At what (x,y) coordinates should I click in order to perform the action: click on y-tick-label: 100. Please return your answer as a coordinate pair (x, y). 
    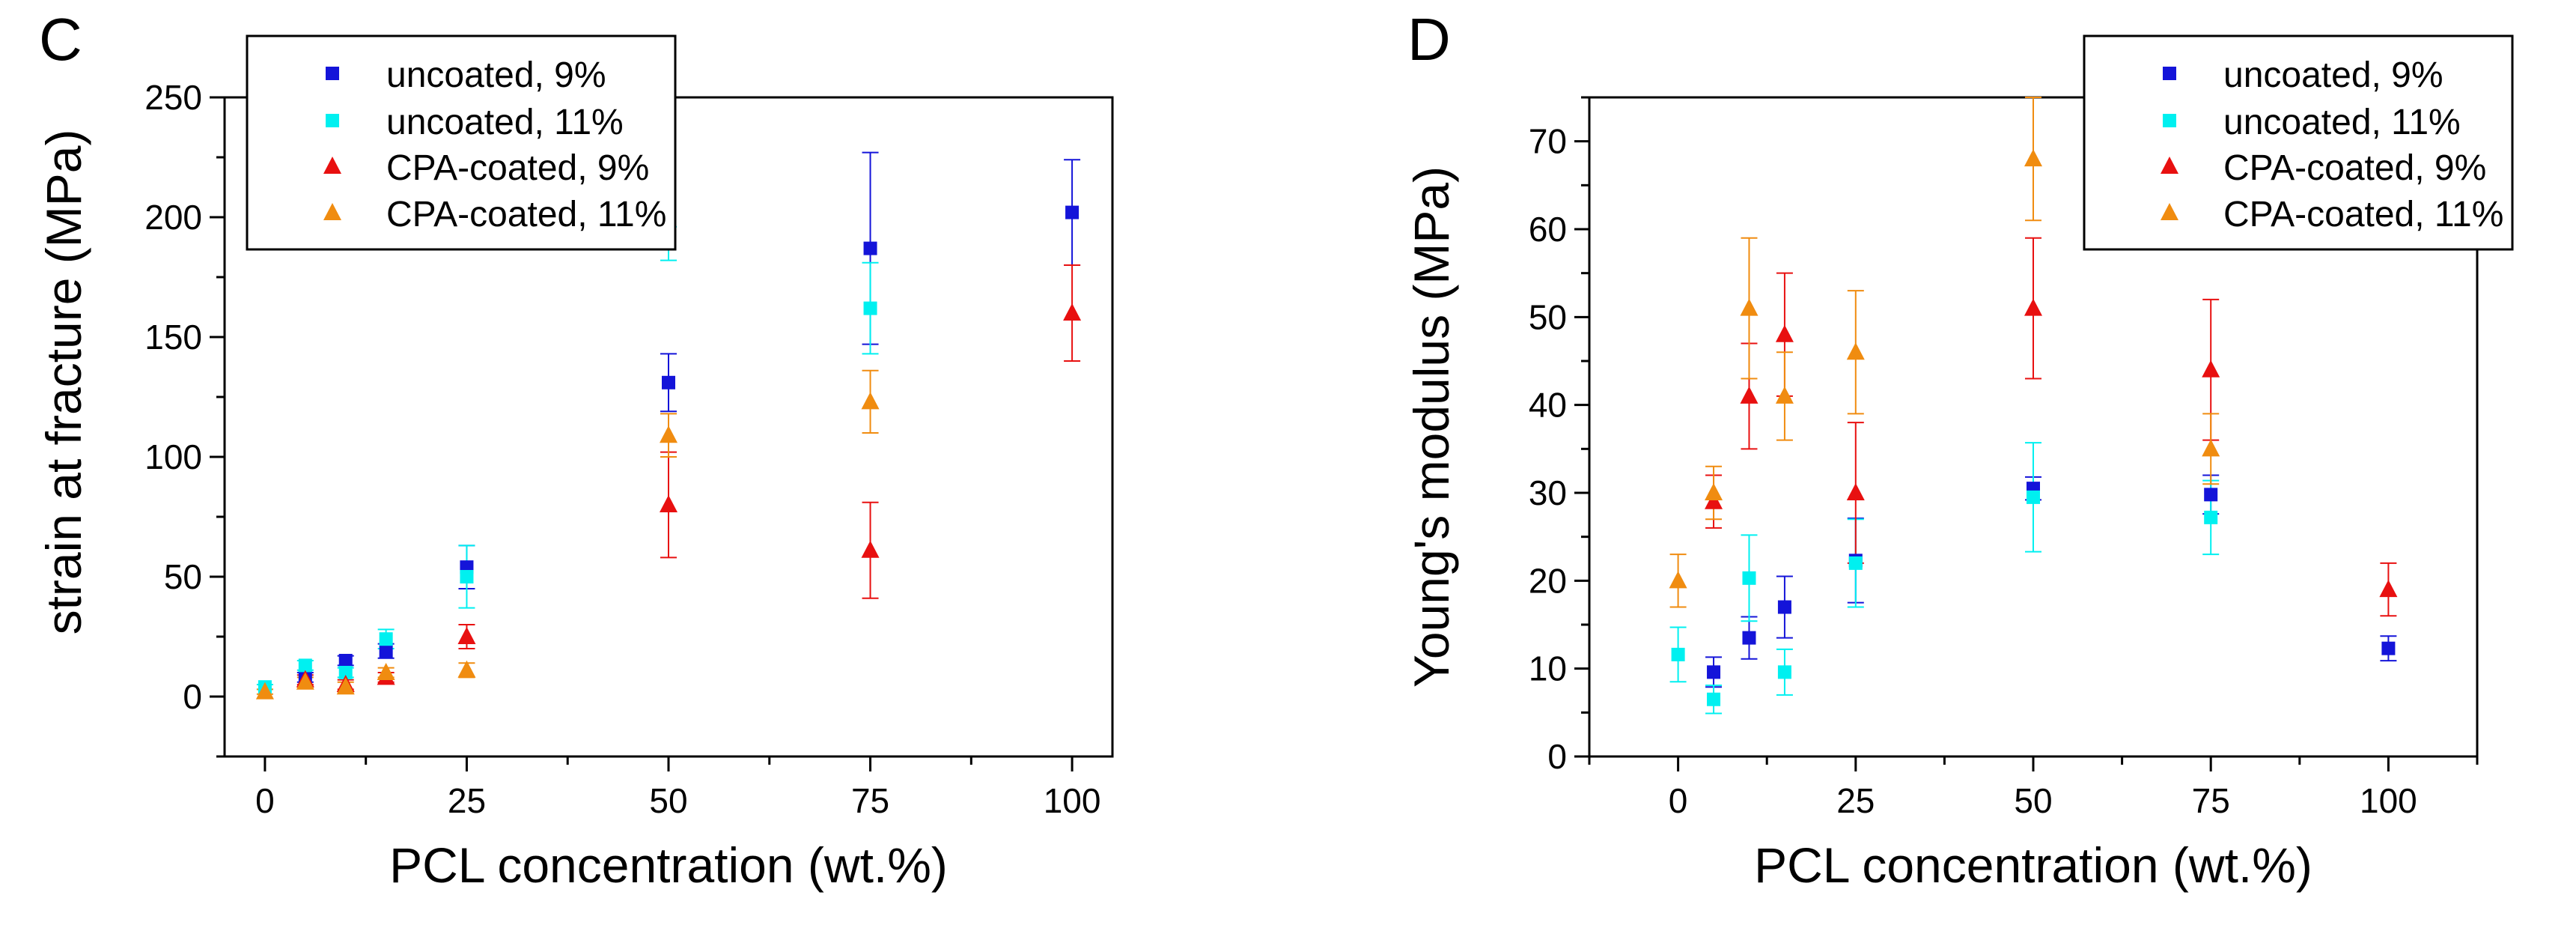
    Looking at the image, I should click on (173, 457).